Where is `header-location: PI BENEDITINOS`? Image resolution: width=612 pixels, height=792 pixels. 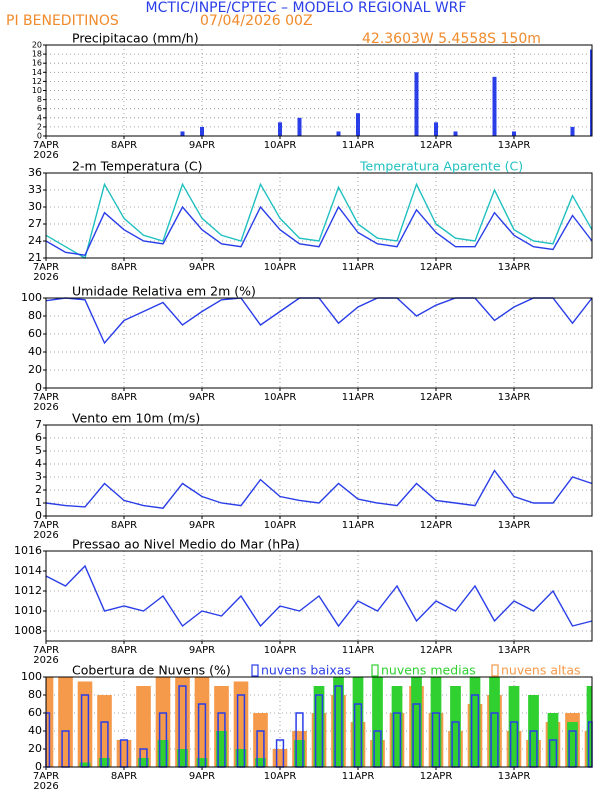 header-location: PI BENEDITINOS is located at coordinates (62, 21).